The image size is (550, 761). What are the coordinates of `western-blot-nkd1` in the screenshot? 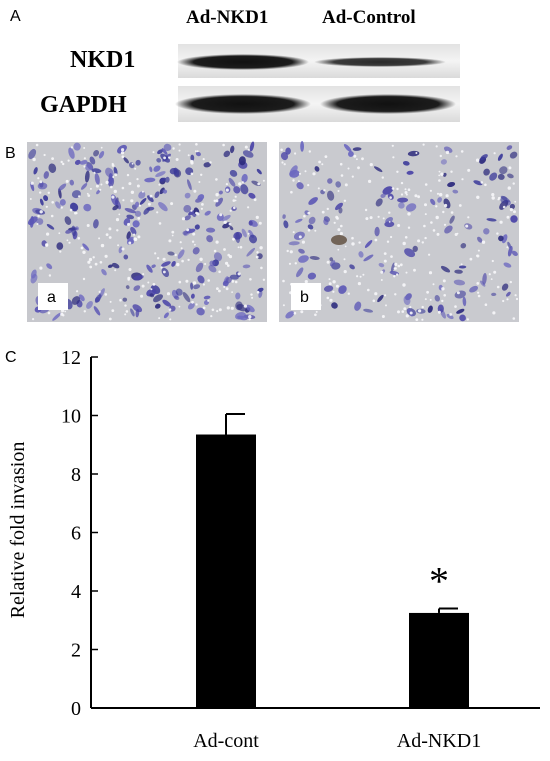 It's located at (318, 61).